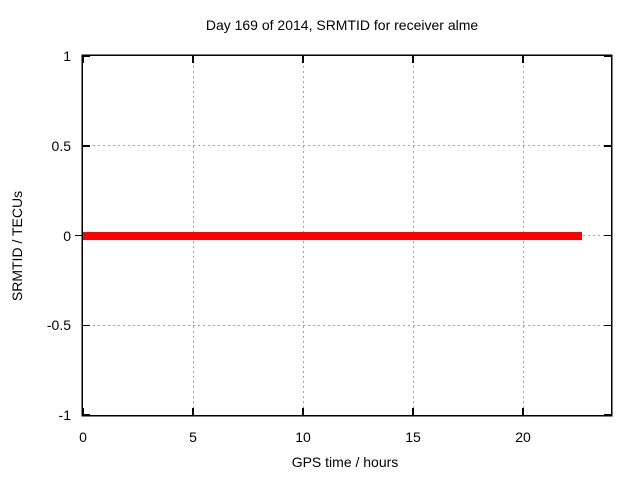 The width and height of the screenshot is (640, 480). What do you see at coordinates (303, 437) in the screenshot?
I see `x-tick-label: 10` at bounding box center [303, 437].